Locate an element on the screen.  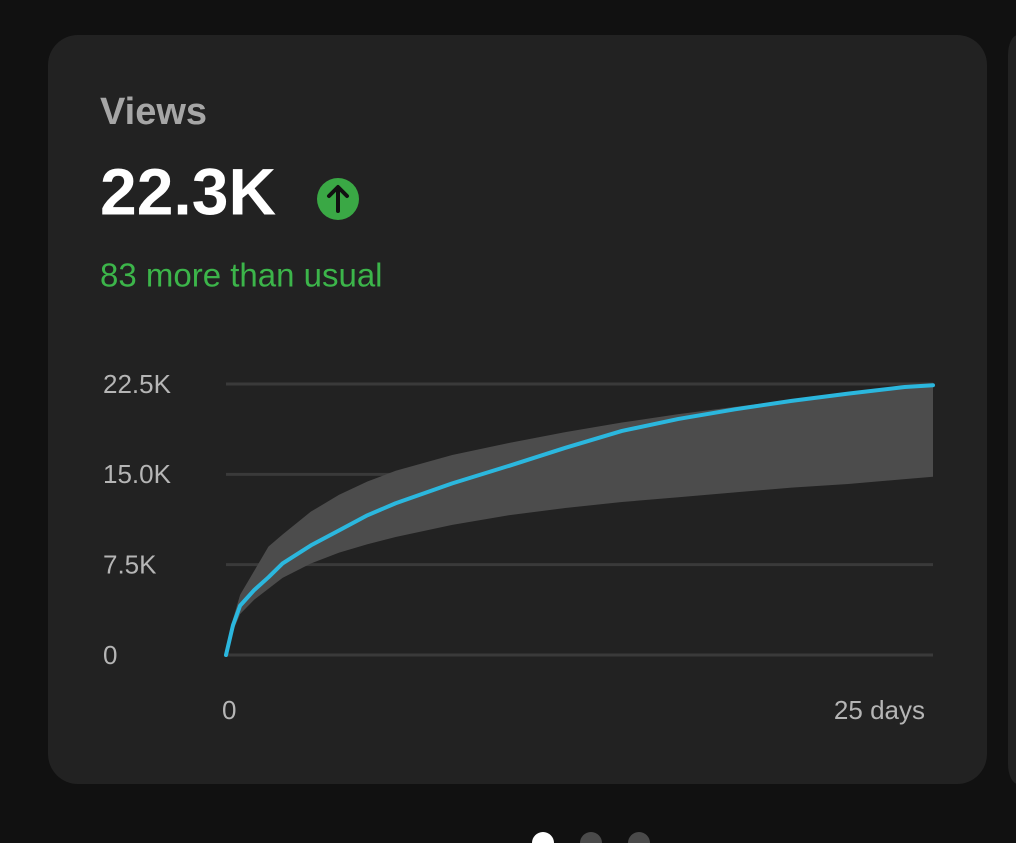
card-delta: 83 more than usual is located at coordinates (241, 275).